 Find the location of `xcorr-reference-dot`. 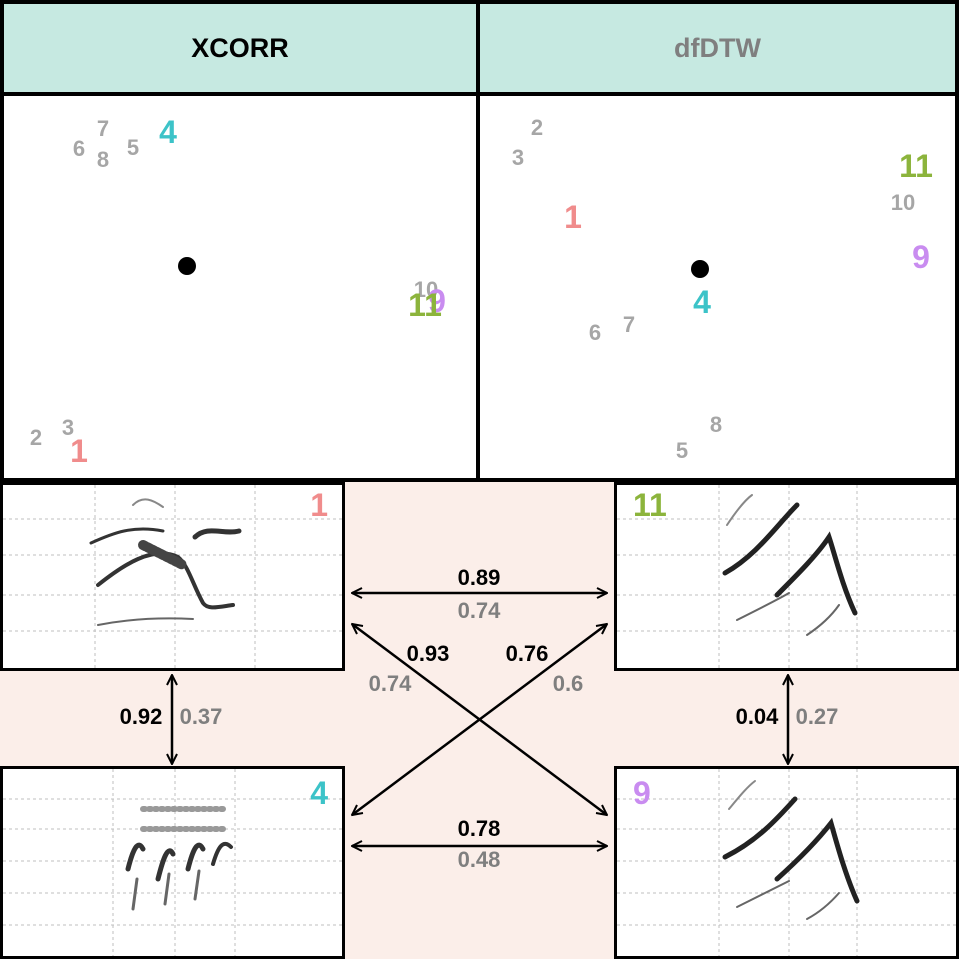

xcorr-reference-dot is located at coordinates (187, 266).